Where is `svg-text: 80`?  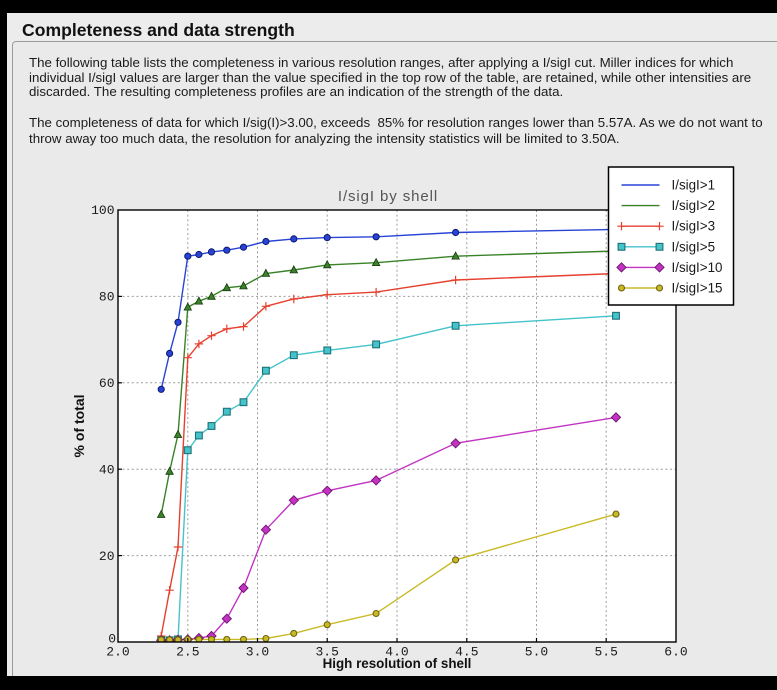
svg-text: 80 is located at coordinates (107, 297).